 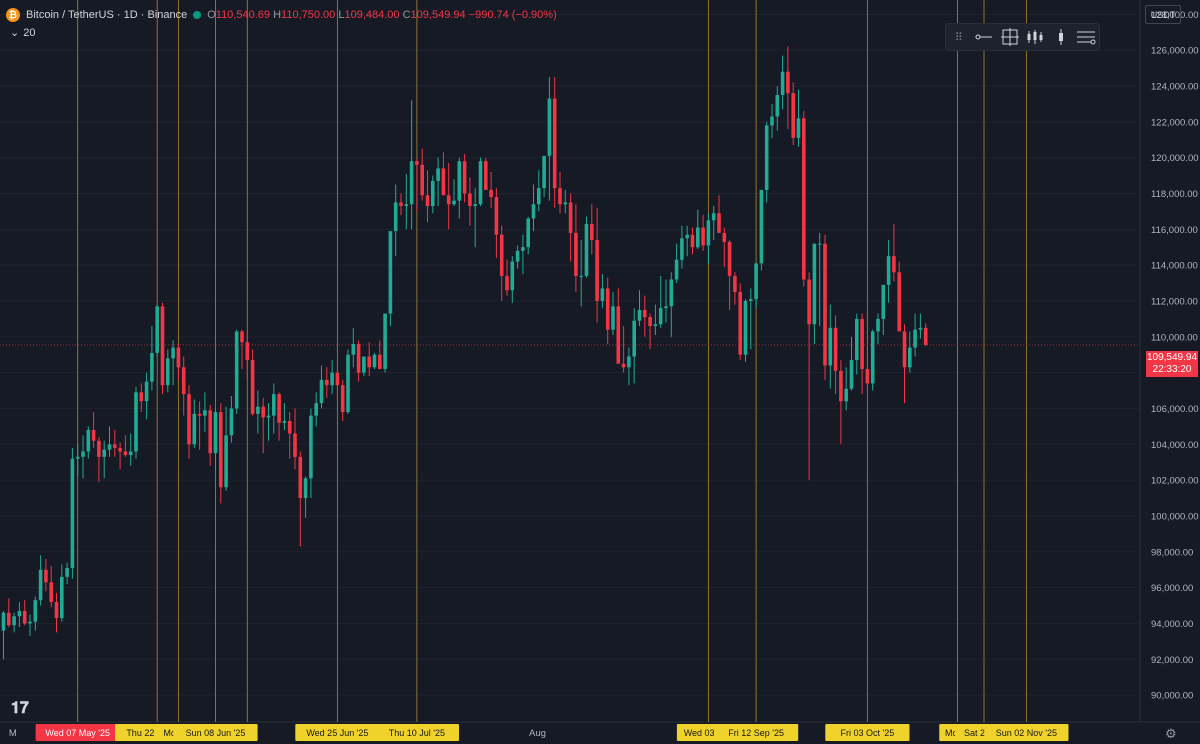 I want to click on price-tick-label: 96,000.00, so click(x=1172, y=588).